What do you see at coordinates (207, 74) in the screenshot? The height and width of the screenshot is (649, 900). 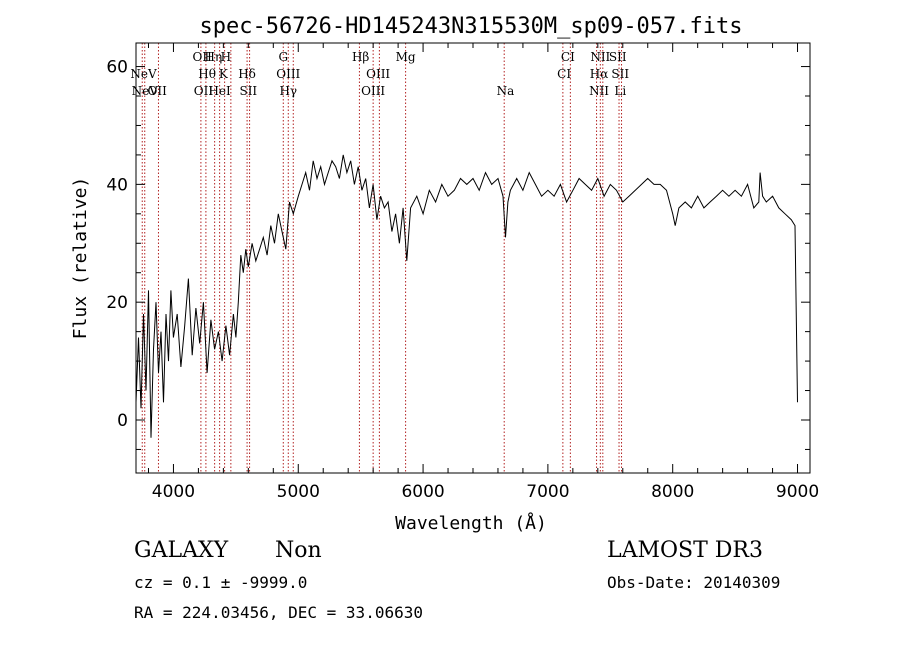 I see `spectral-line-label: Hθ` at bounding box center [207, 74].